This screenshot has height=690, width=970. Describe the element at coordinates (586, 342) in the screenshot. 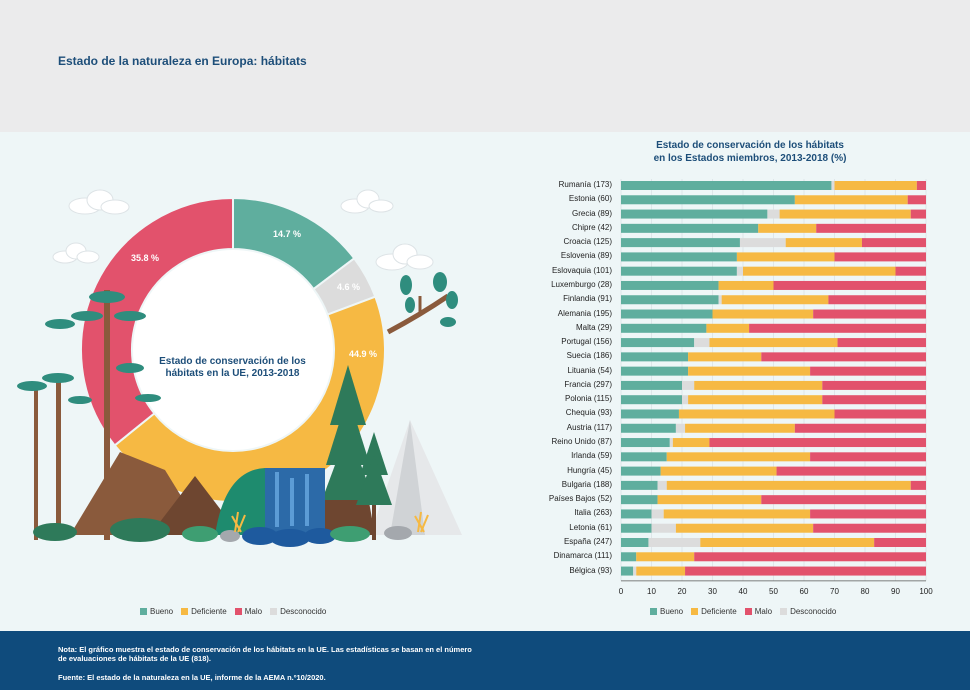

I see `category-label: Portugal (156)` at that location.